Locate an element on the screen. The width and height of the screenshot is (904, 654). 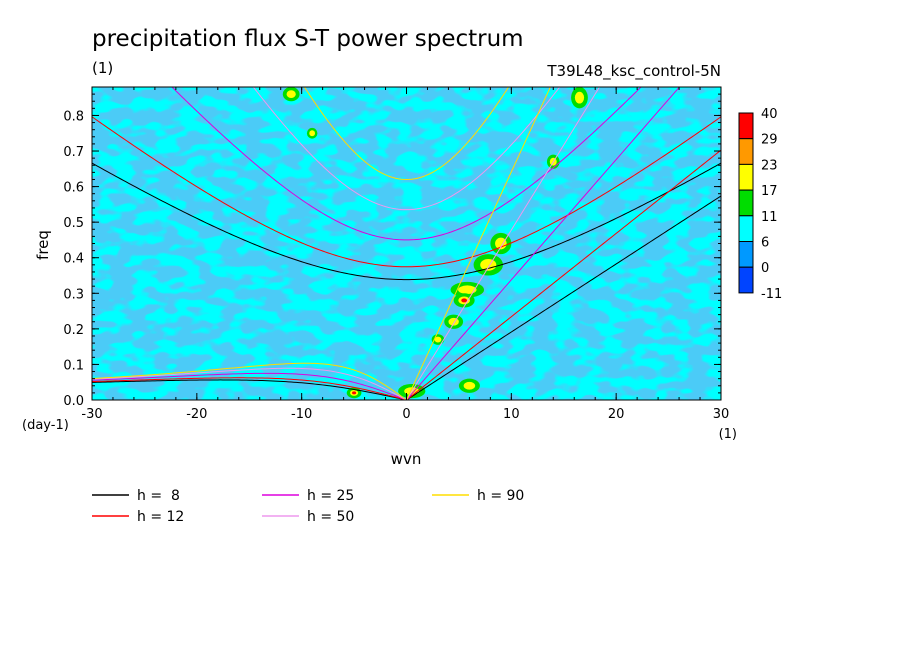
y-tick-label: 0.2 is located at coordinates (73, 330).